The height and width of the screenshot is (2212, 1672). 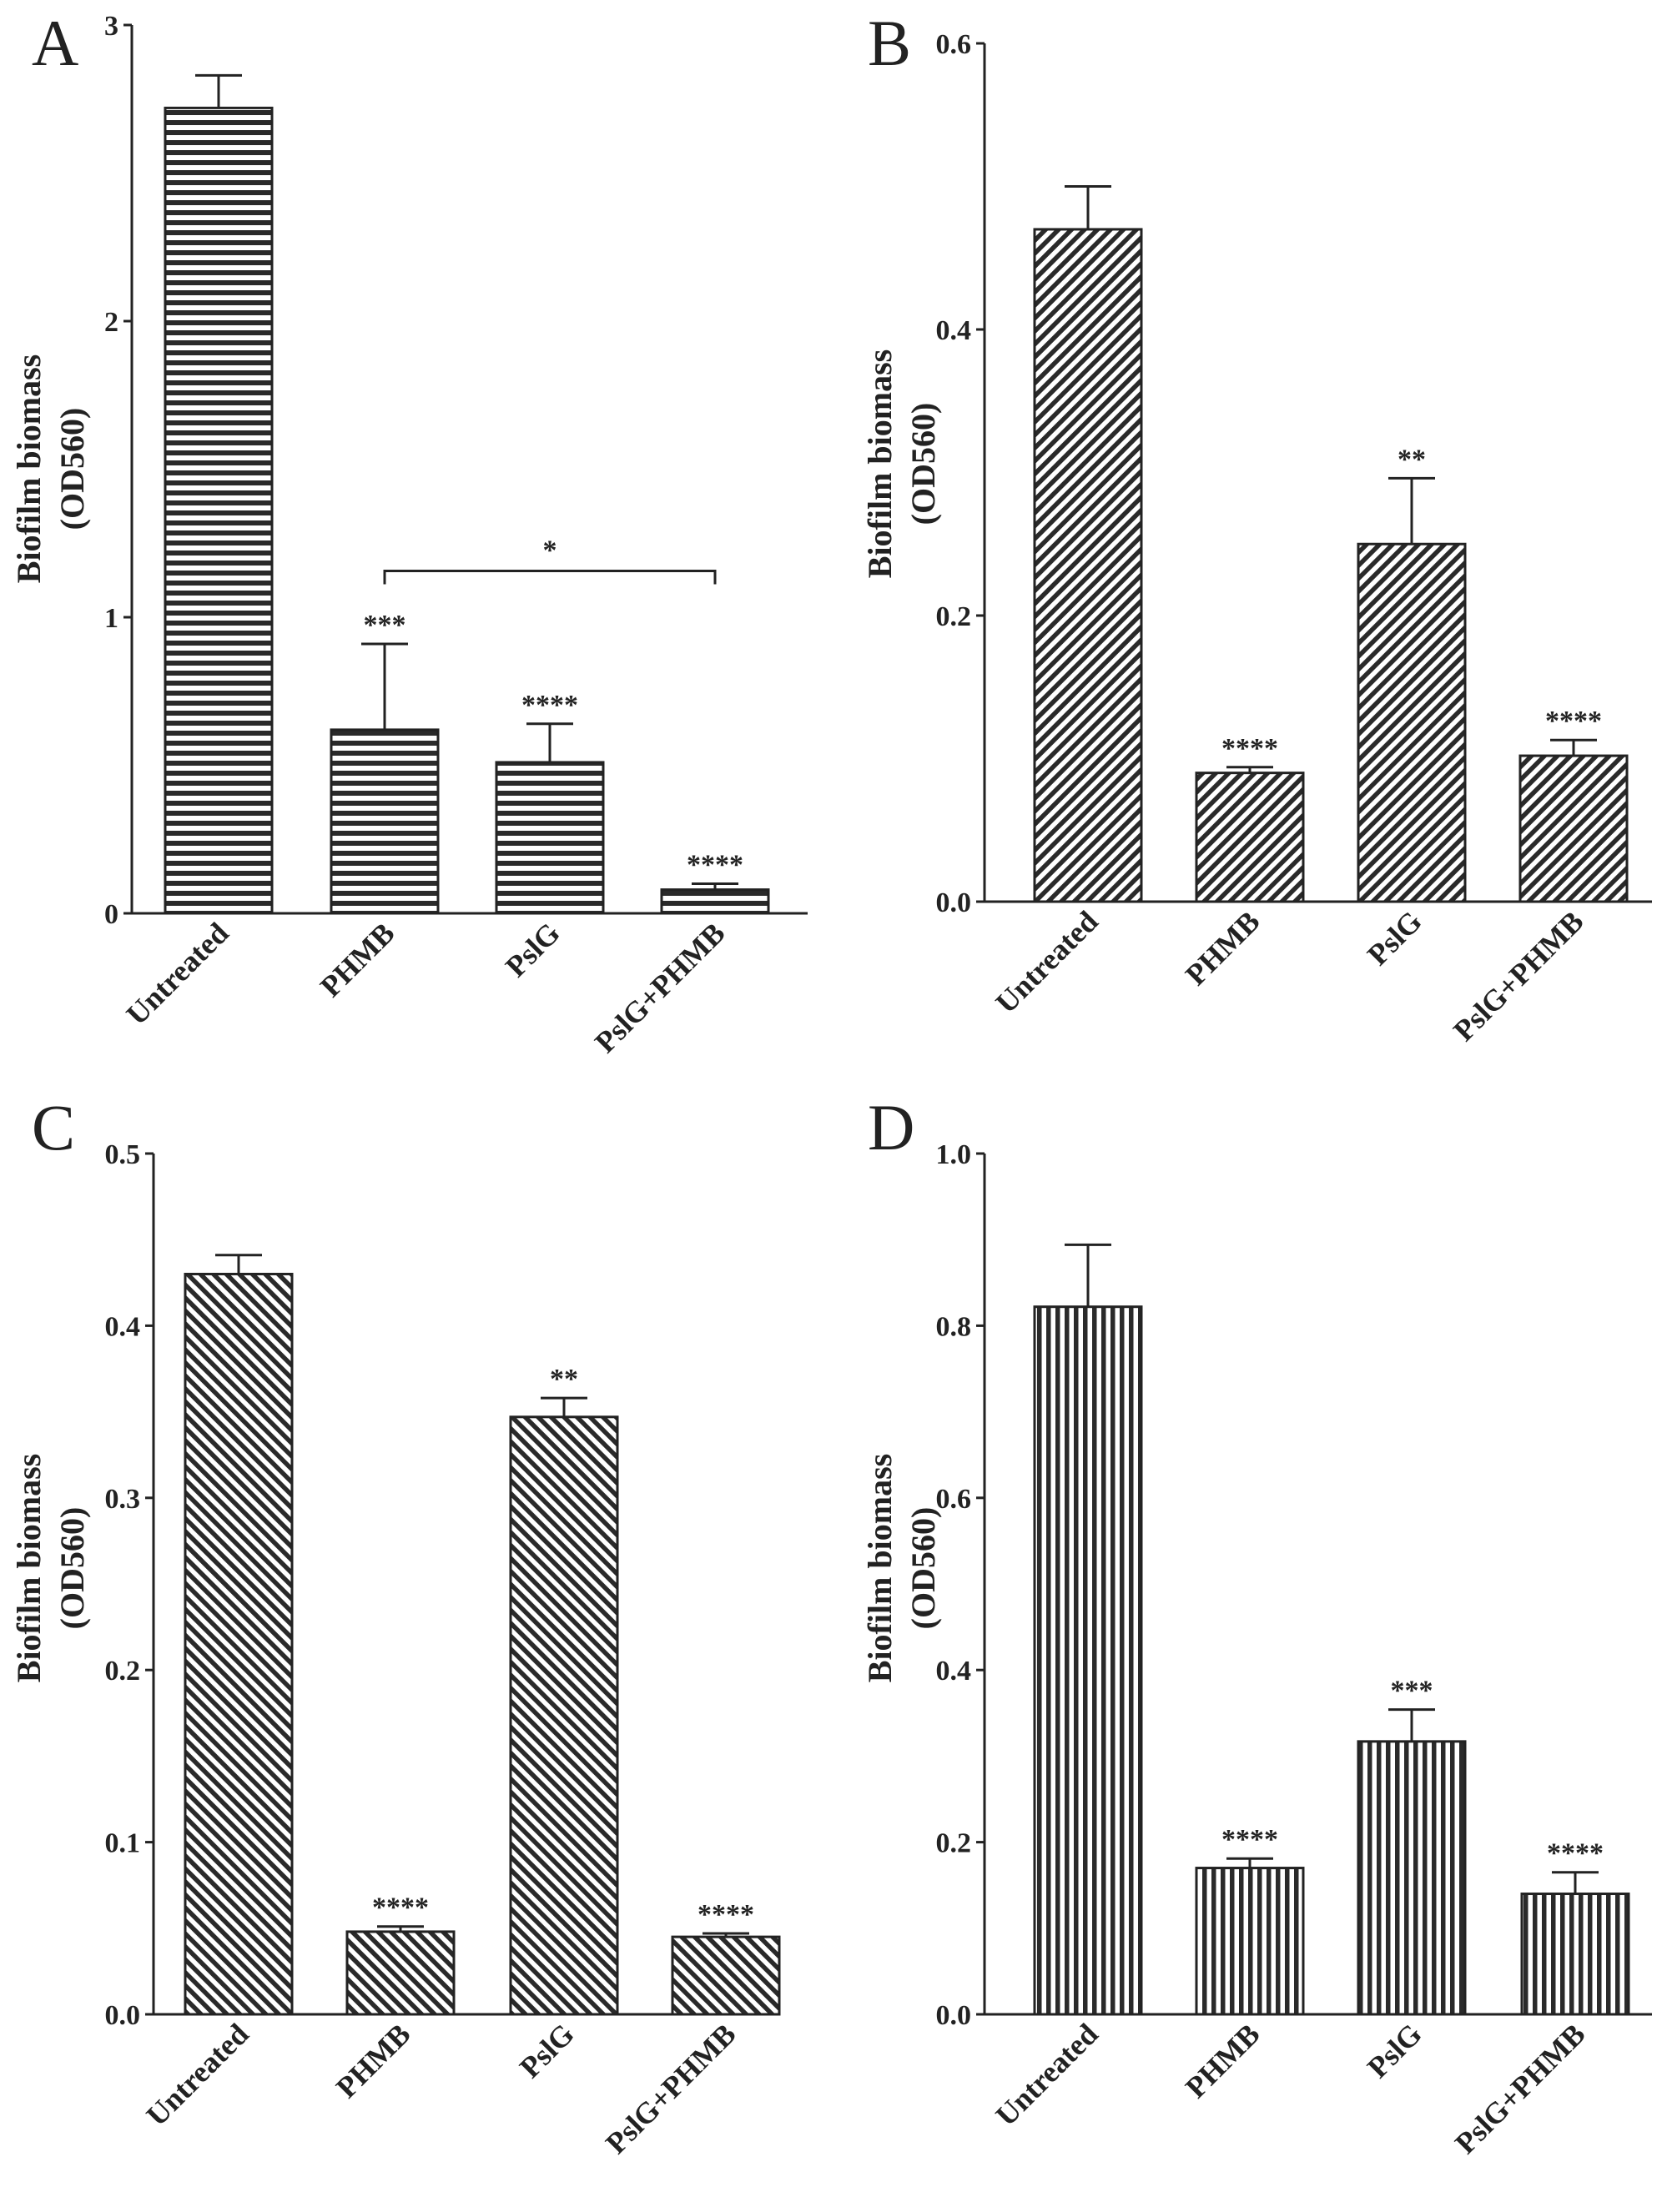 What do you see at coordinates (123, 1844) in the screenshot?
I see `y-tick-label: 0.1` at bounding box center [123, 1844].